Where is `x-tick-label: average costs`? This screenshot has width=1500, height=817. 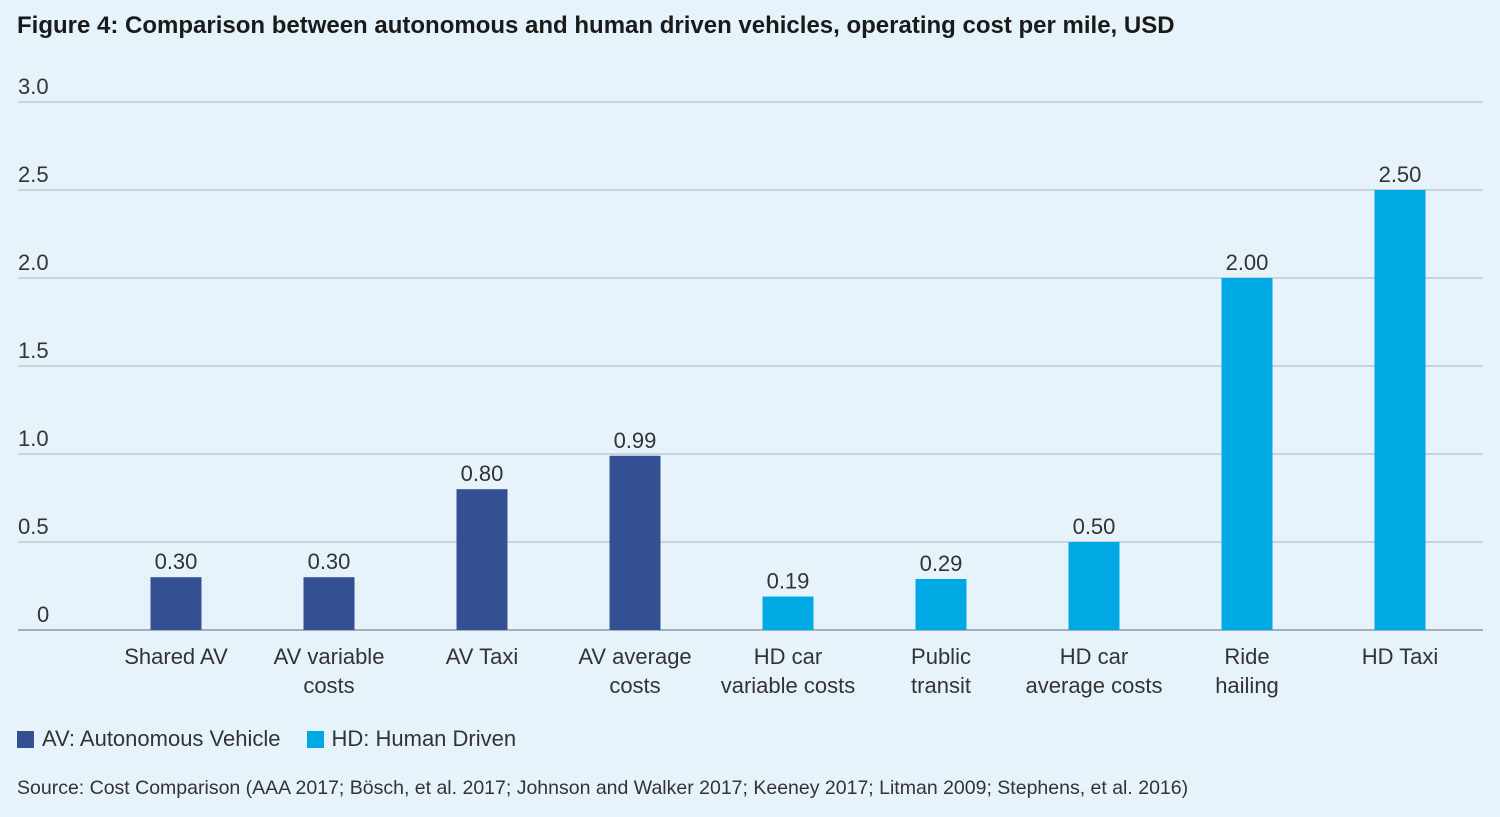
x-tick-label: average costs is located at coordinates (1094, 685).